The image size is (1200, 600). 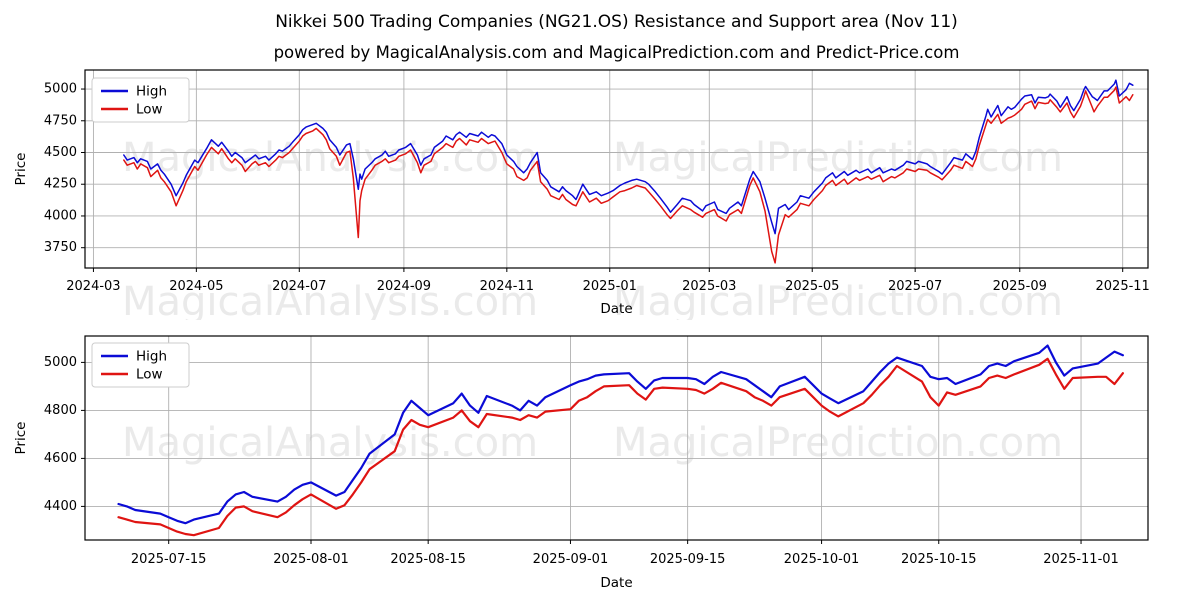 What do you see at coordinates (709, 286) in the screenshot?
I see `x-tick-label: 2025-03` at bounding box center [709, 286].